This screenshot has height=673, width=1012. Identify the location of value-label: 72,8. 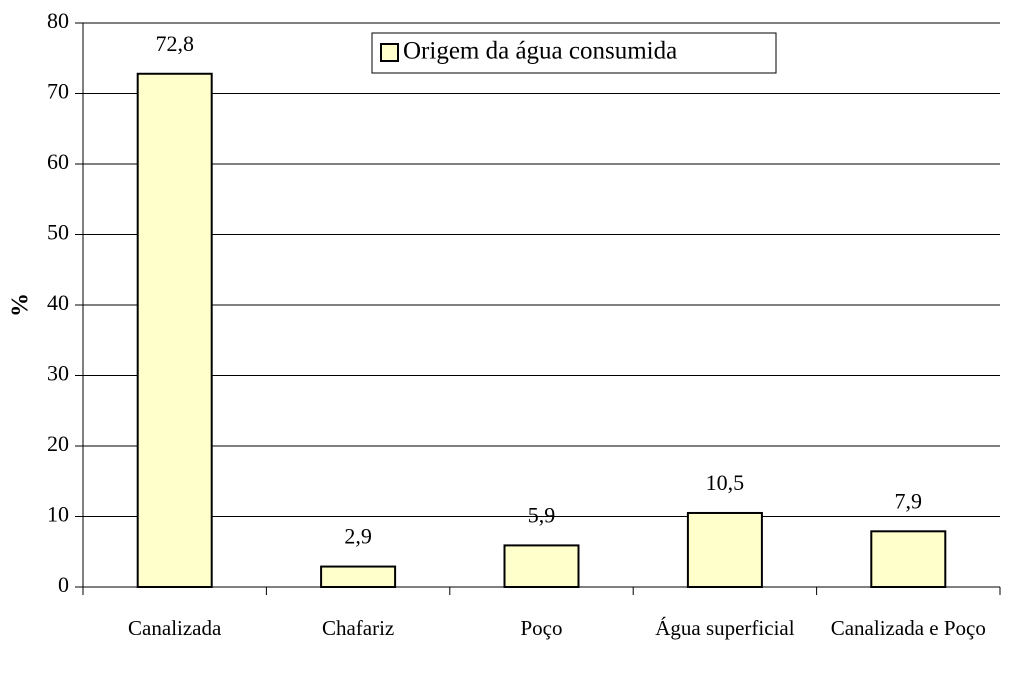
(174, 43).